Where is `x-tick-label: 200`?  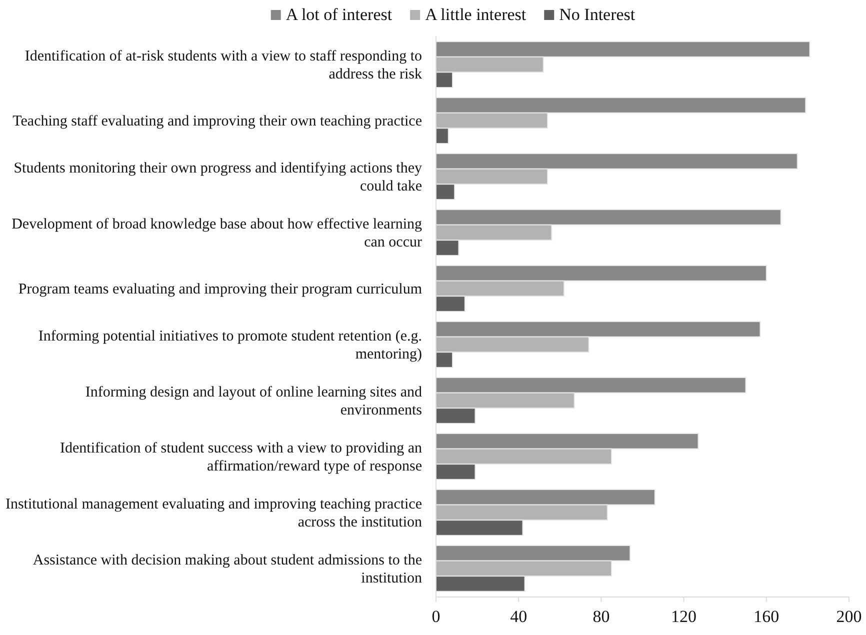
x-tick-label: 200 is located at coordinates (849, 616).